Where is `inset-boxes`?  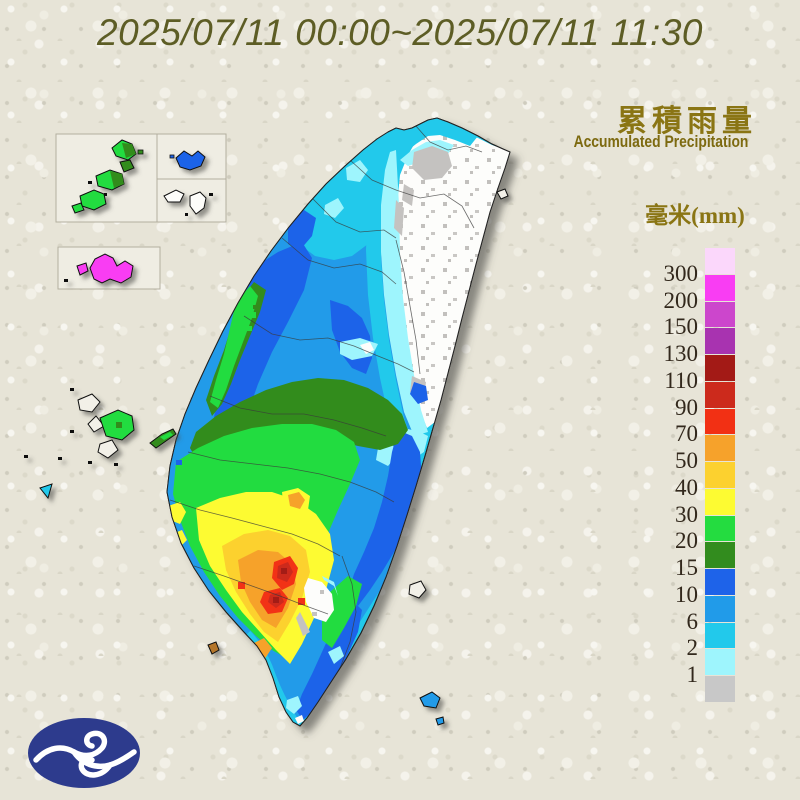
inset-boxes is located at coordinates (141, 211).